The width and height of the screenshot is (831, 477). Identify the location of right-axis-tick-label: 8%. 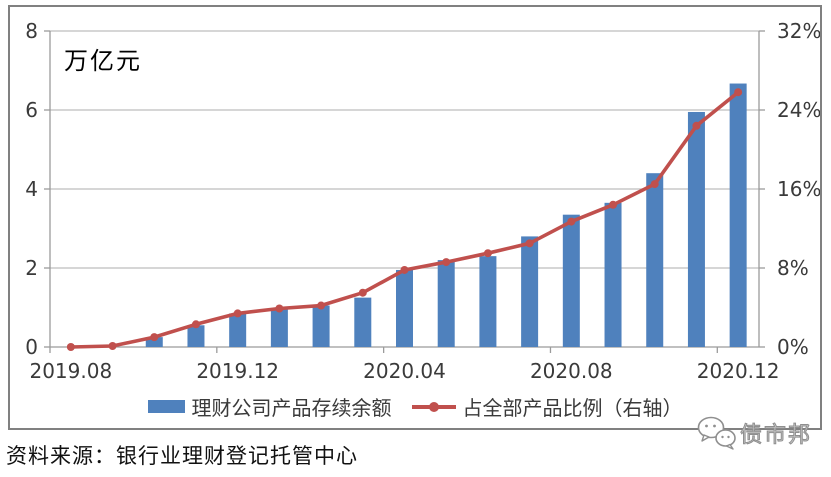
(793, 268).